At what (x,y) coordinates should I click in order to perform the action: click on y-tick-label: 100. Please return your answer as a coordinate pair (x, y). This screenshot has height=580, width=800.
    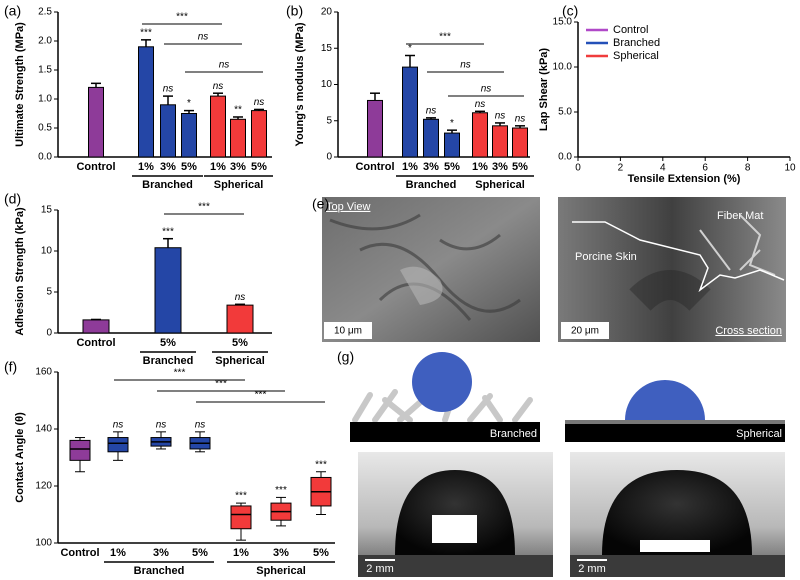
    Looking at the image, I should click on (43, 543).